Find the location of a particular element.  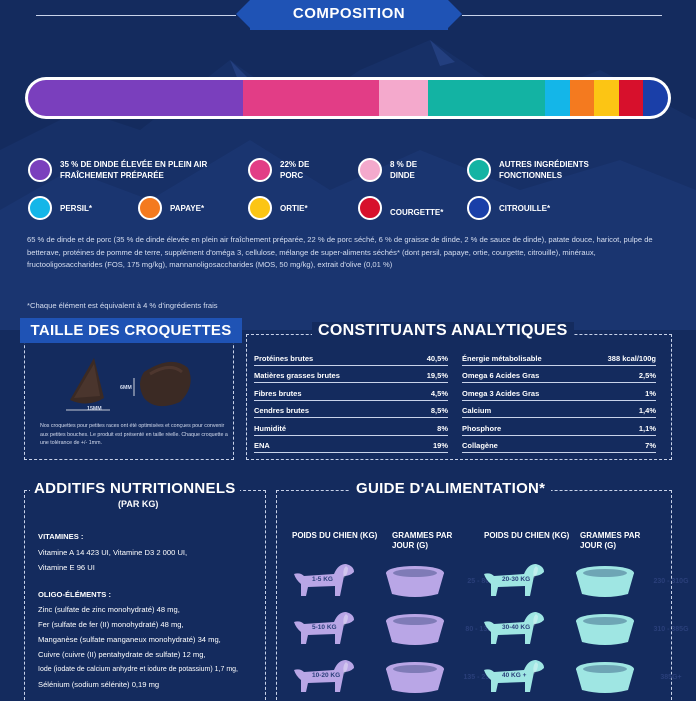

composition-bar is located at coordinates (348, 98).